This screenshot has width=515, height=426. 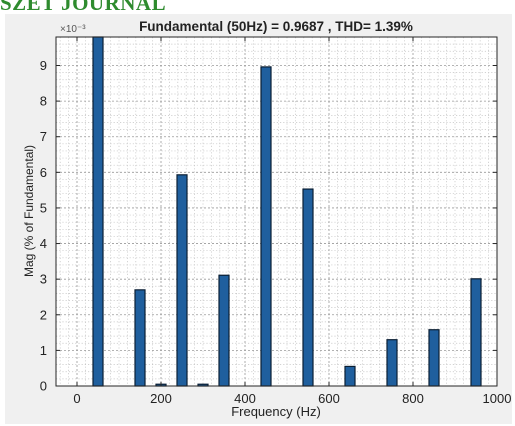 I want to click on chart-title: Fundamental (50Hz) = 0.9687 , THD= 1.39%, so click(x=276, y=26).